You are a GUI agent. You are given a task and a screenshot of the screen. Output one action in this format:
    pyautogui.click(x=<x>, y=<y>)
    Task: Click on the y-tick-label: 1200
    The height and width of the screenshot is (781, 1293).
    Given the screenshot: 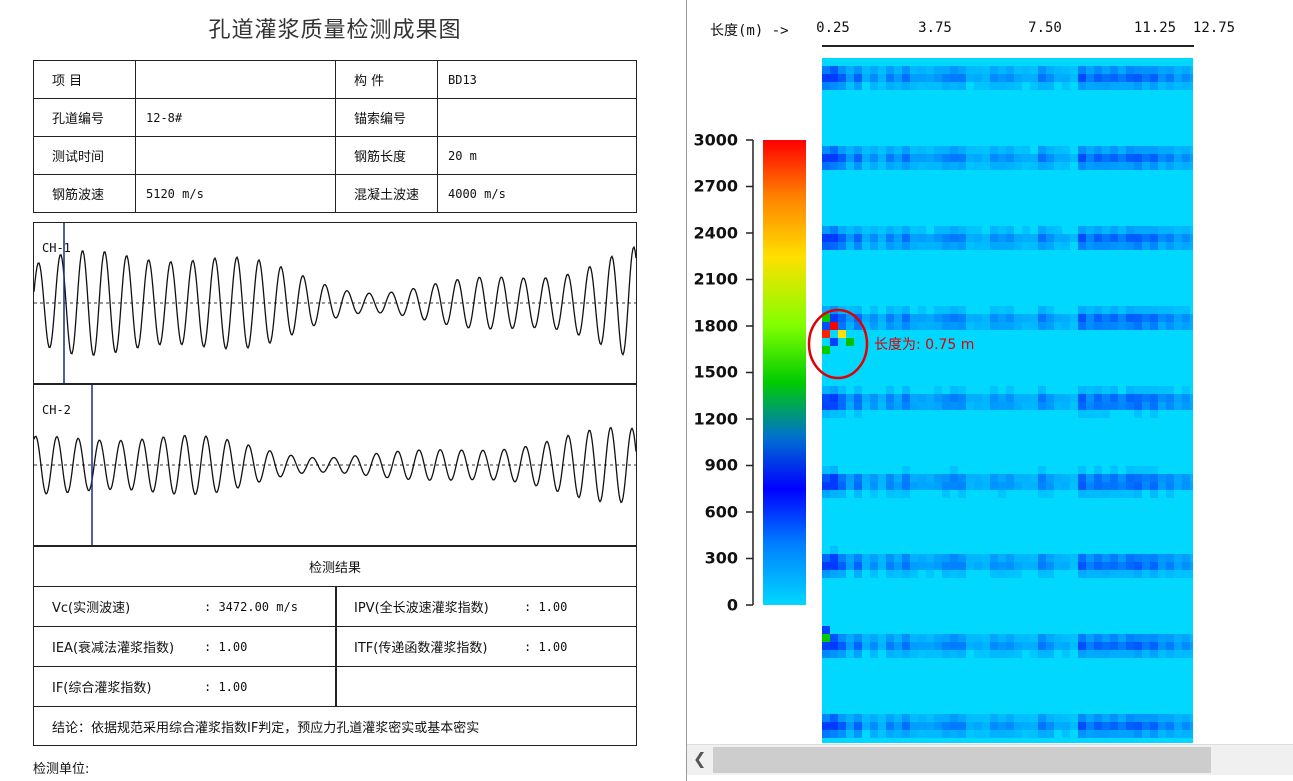 What is the action you would take?
    pyautogui.click(x=715, y=419)
    